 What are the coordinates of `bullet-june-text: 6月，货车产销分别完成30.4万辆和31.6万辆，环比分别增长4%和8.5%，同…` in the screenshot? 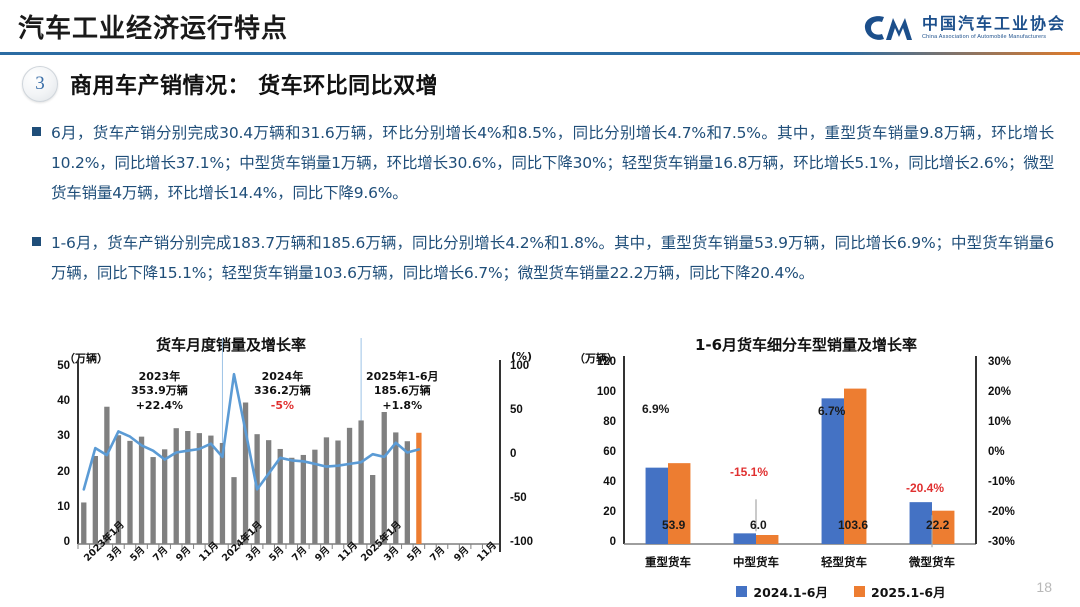 It's located at (552, 163).